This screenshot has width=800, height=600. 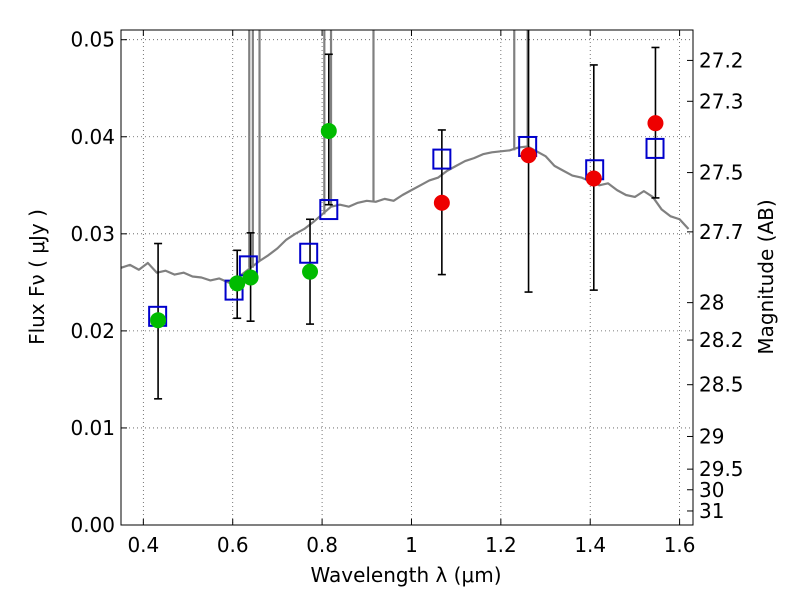 What do you see at coordinates (501, 545) in the screenshot?
I see `x-tick-label: 1.2` at bounding box center [501, 545].